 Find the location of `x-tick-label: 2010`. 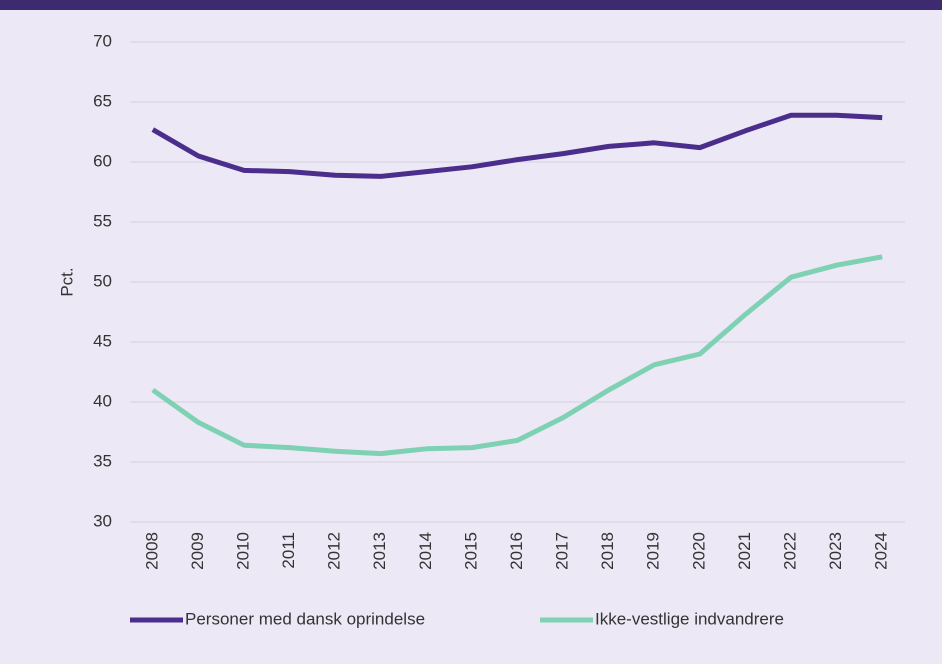

x-tick-label: 2010 is located at coordinates (242, 551).